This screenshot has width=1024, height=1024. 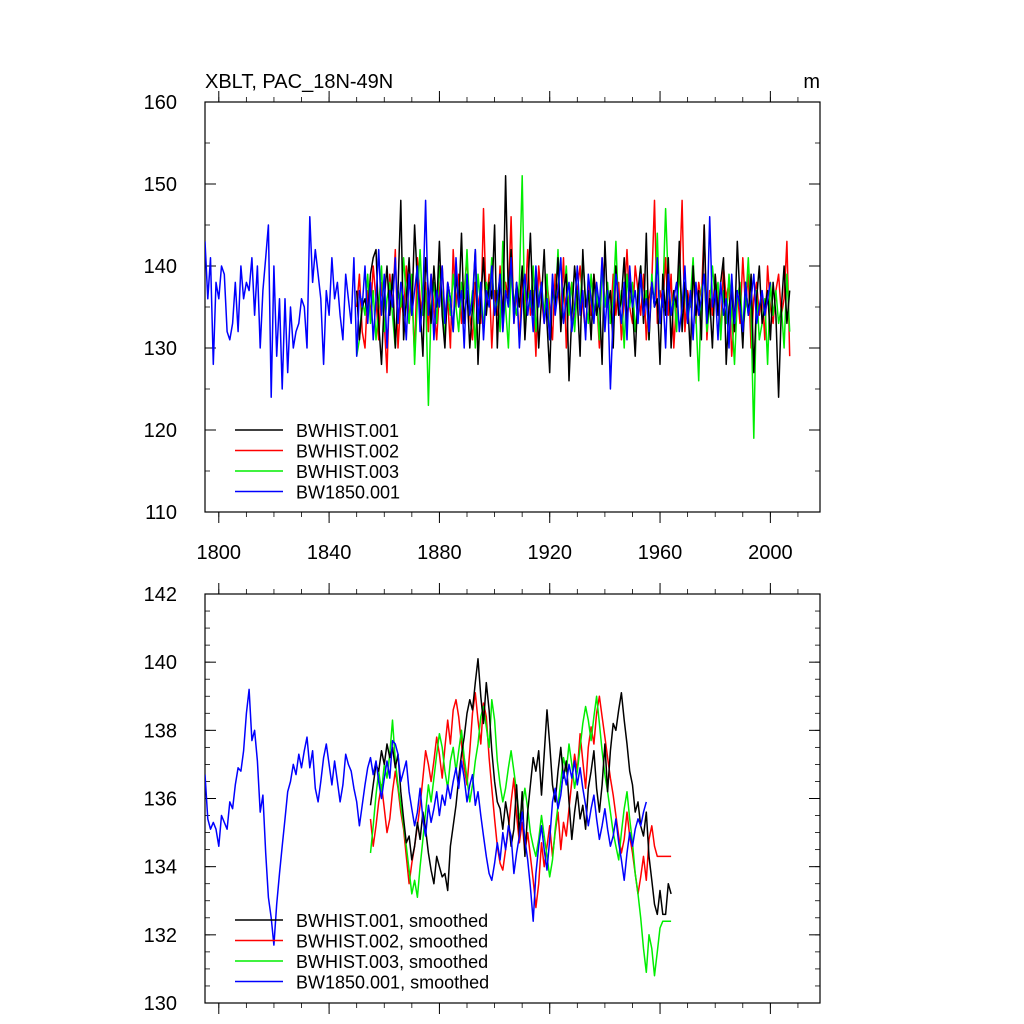 I want to click on series-line-bwhist-001-smoothed, so click(x=520, y=787).